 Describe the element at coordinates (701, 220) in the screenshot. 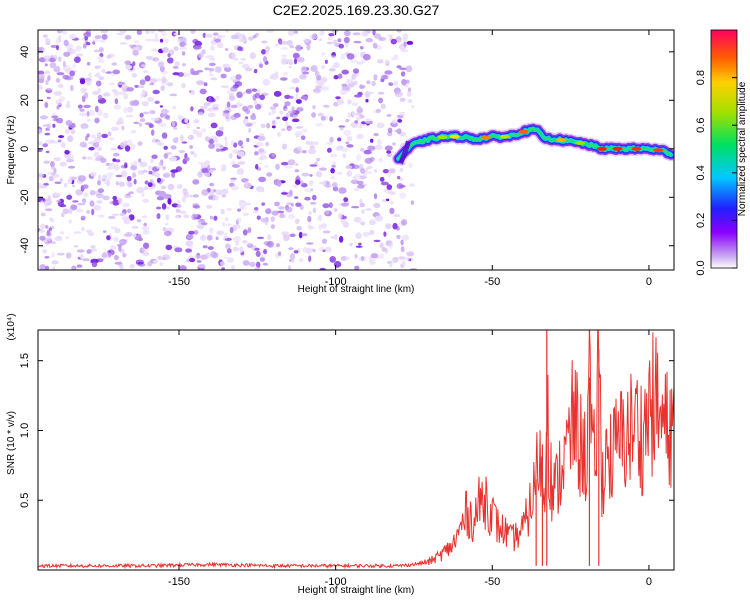

I see `colorbar-tick-label: 0.2` at that location.